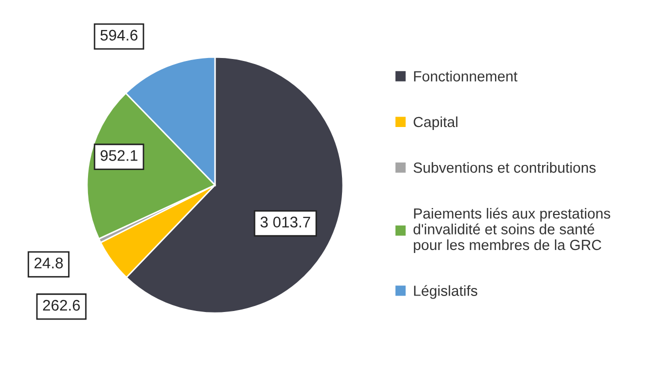 Image resolution: width=648 pixels, height=385 pixels. Describe the element at coordinates (446, 292) in the screenshot. I see `legend-label: Législatifs` at that location.